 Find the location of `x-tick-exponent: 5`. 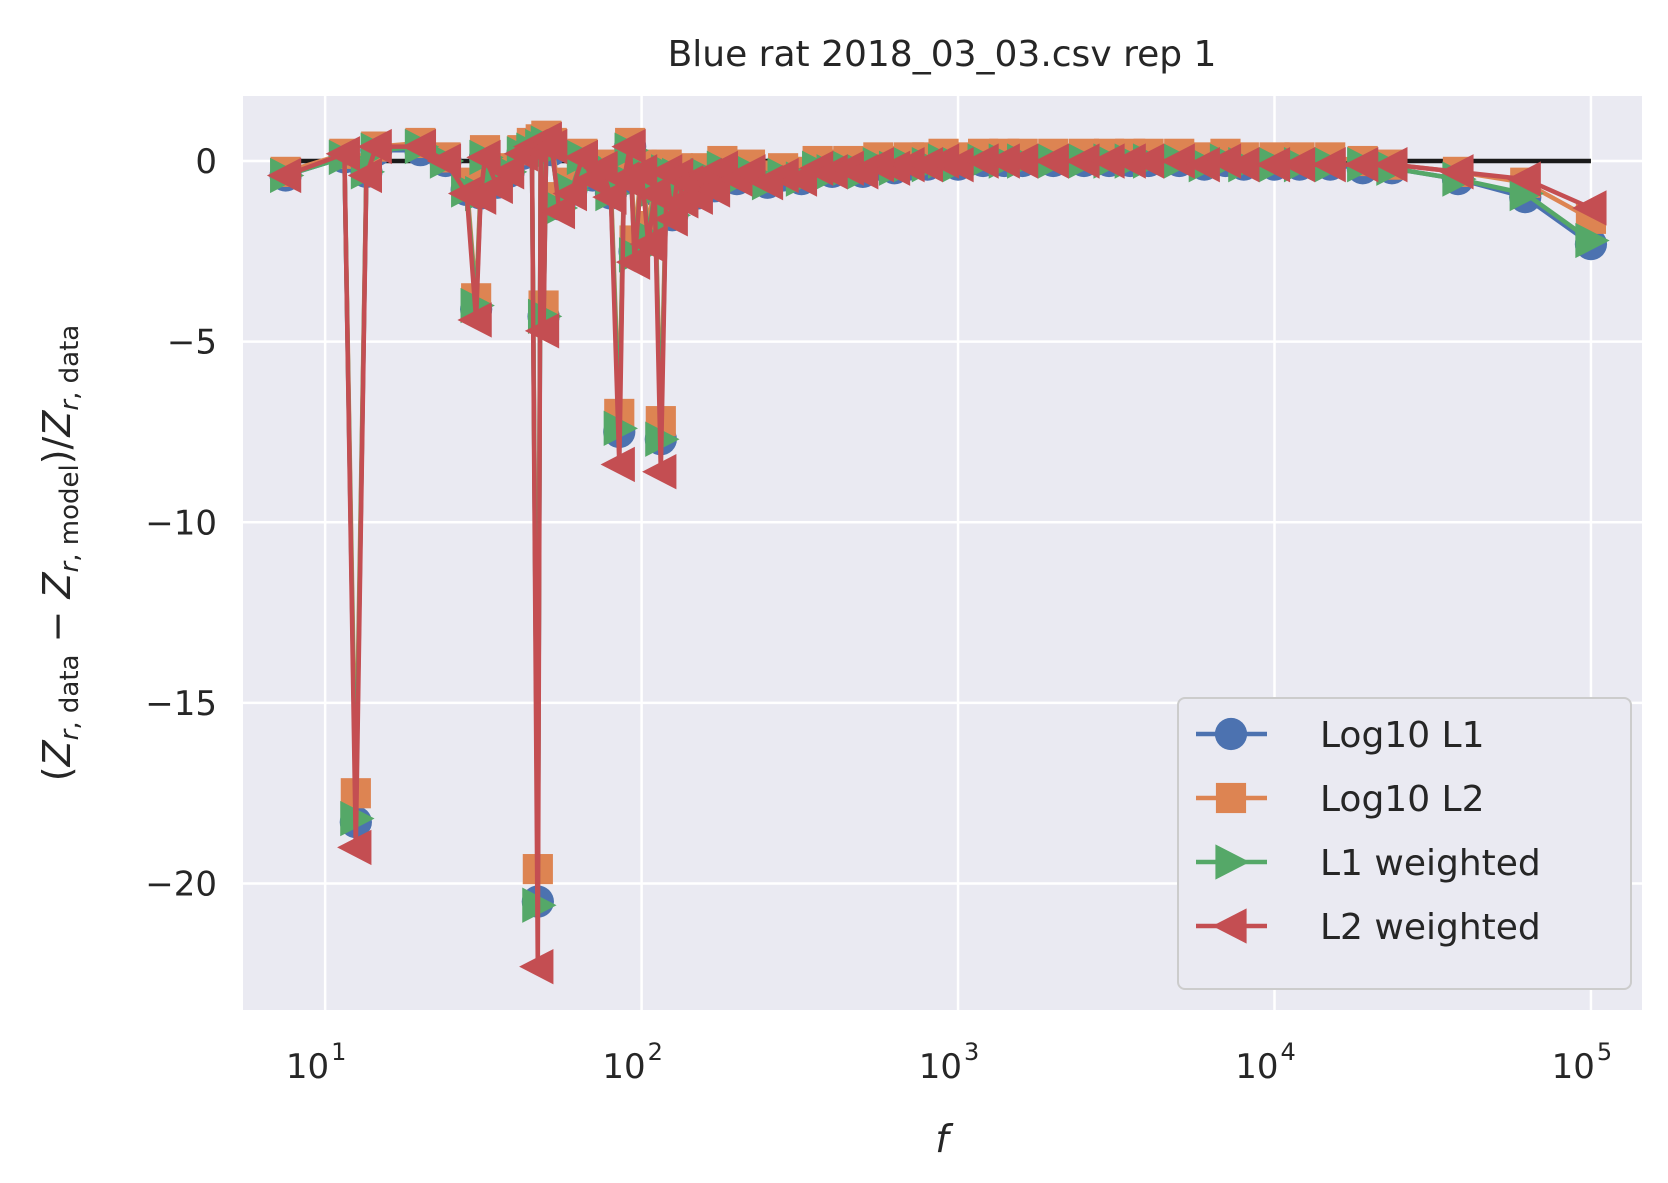

x-tick-exponent: 5 is located at coordinates (1604, 1052).